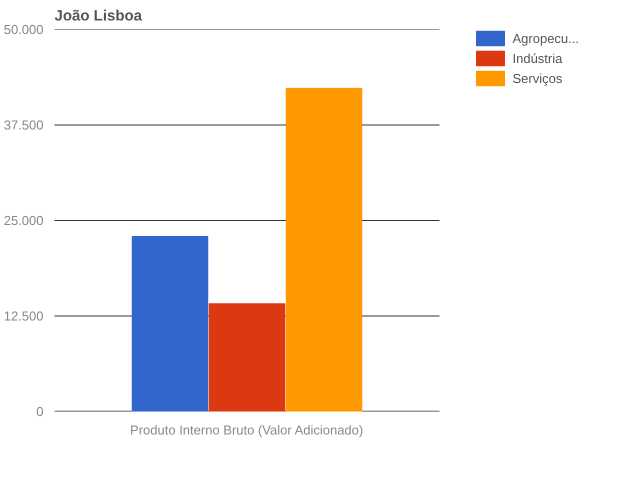 The image size is (635, 478). Describe the element at coordinates (537, 58) in the screenshot. I see `legend-label: Indústria` at that location.